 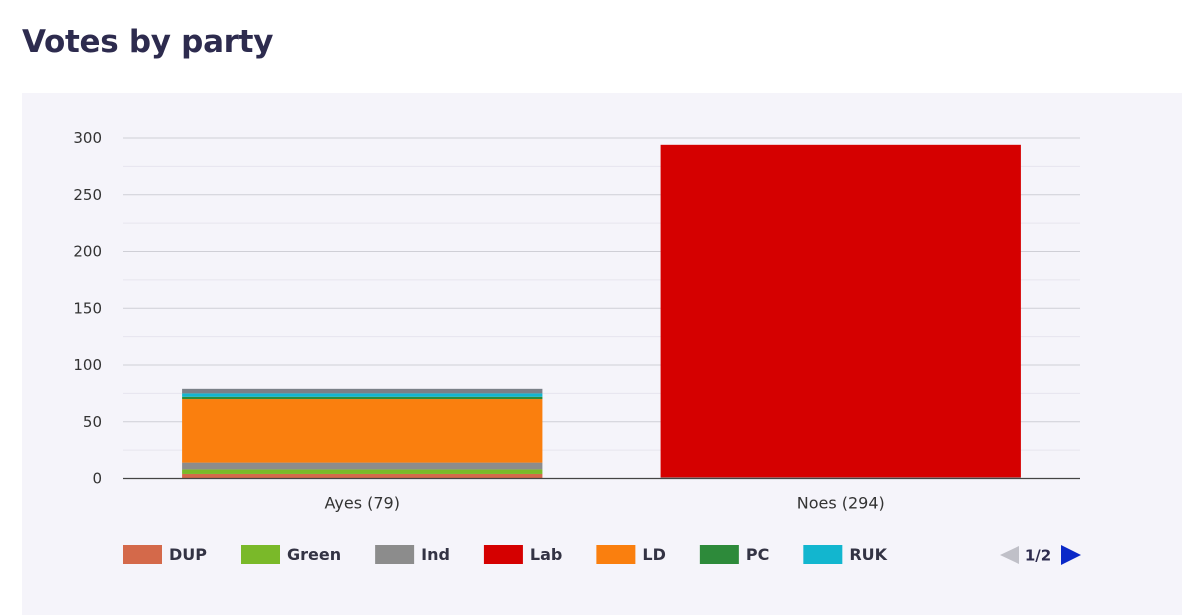 What do you see at coordinates (435, 554) in the screenshot?
I see `legend-label: Ind` at bounding box center [435, 554].